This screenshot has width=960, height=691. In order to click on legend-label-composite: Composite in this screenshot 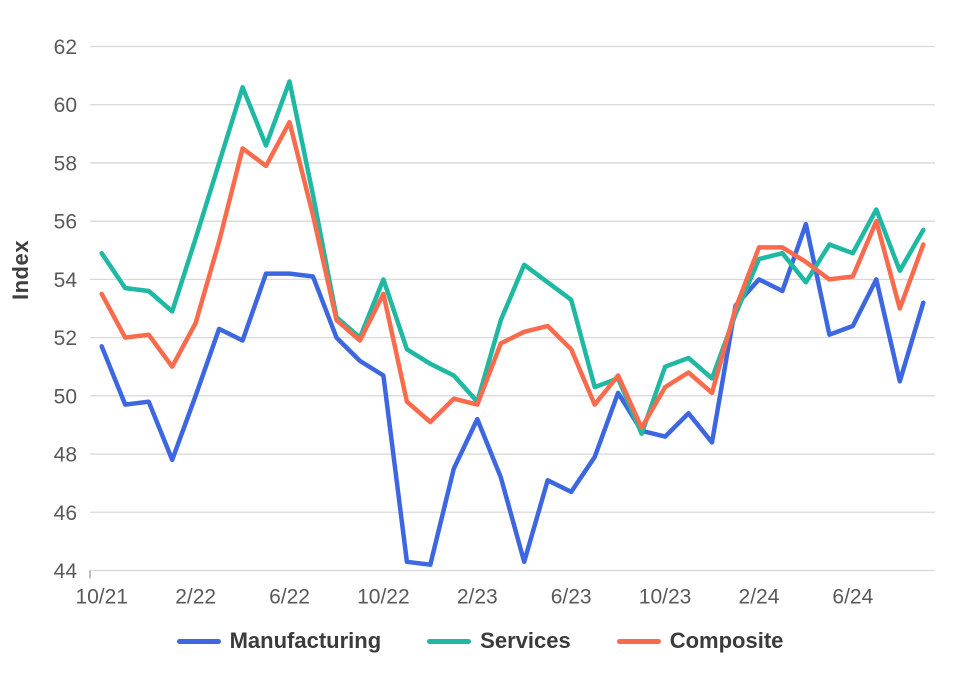, I will do `click(726, 640)`.